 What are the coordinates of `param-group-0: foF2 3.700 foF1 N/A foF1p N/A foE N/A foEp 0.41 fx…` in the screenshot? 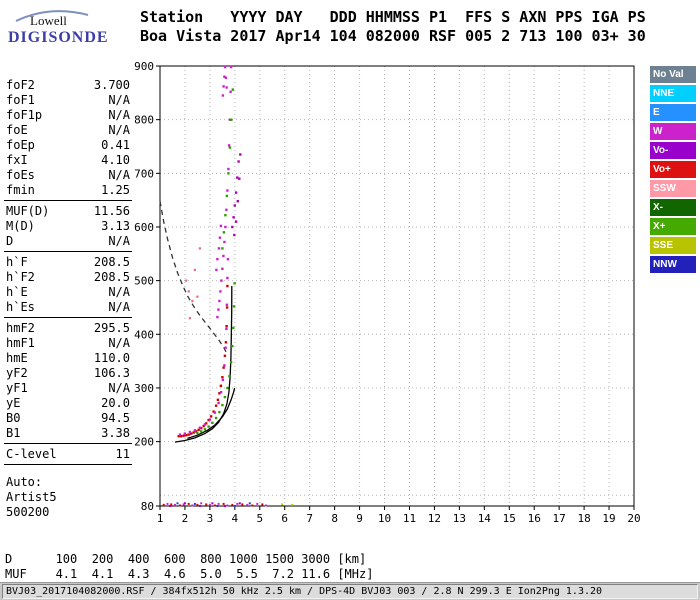 It's located at (68, 139).